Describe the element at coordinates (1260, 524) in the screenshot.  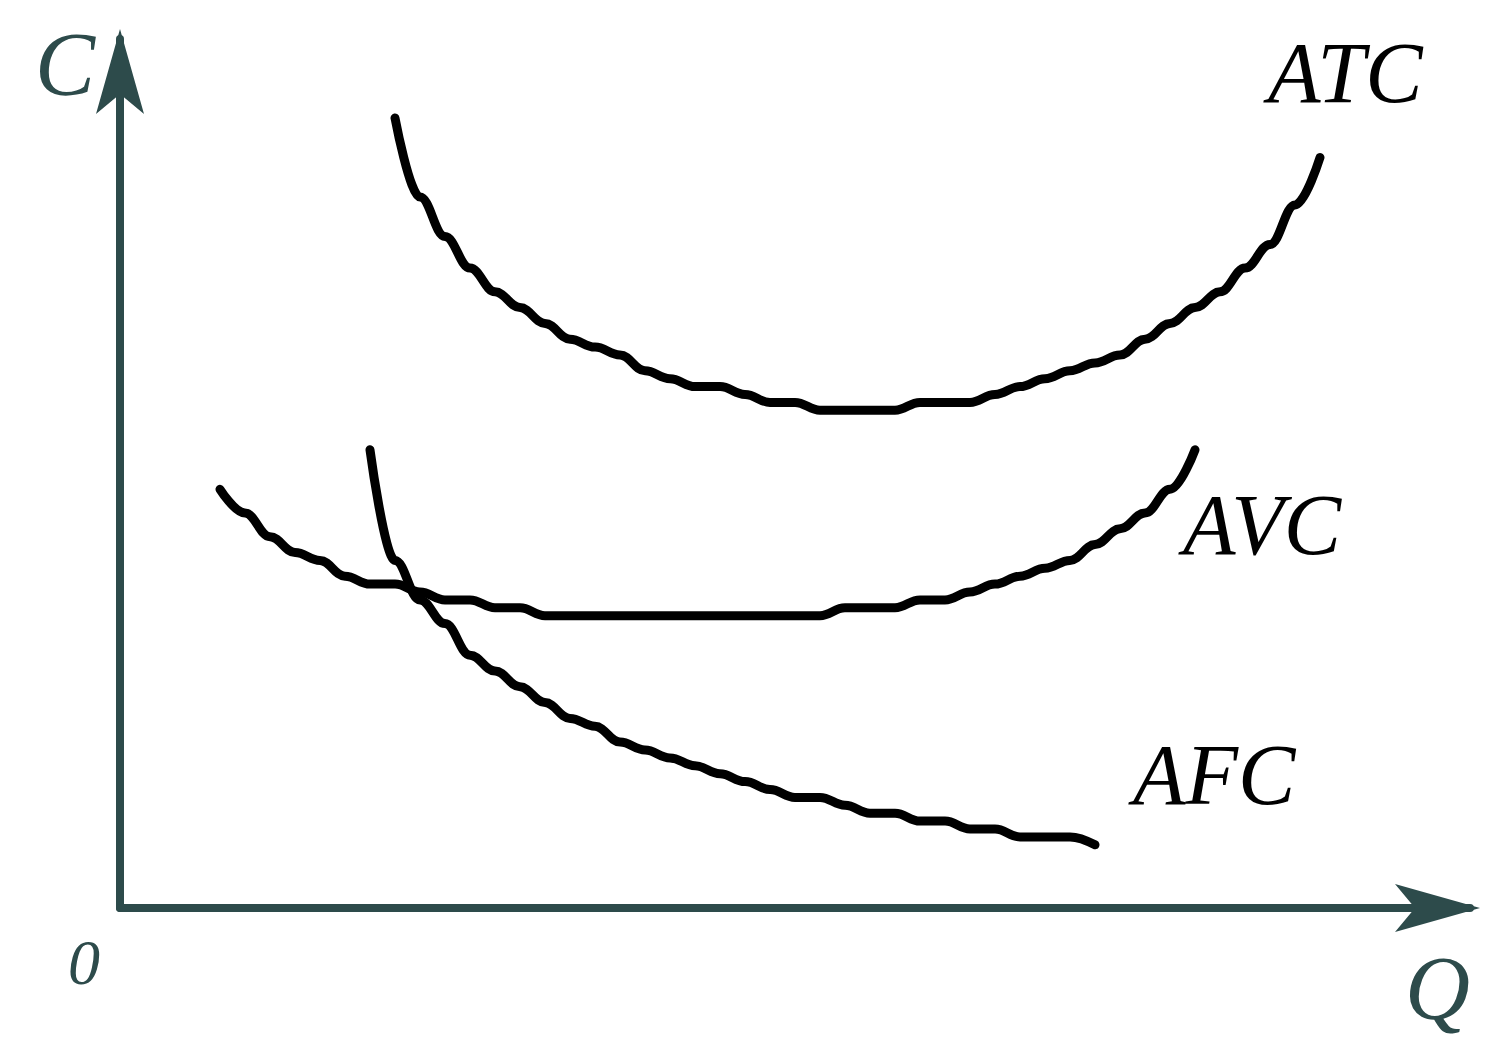
I see `series-label: AVC` at that location.